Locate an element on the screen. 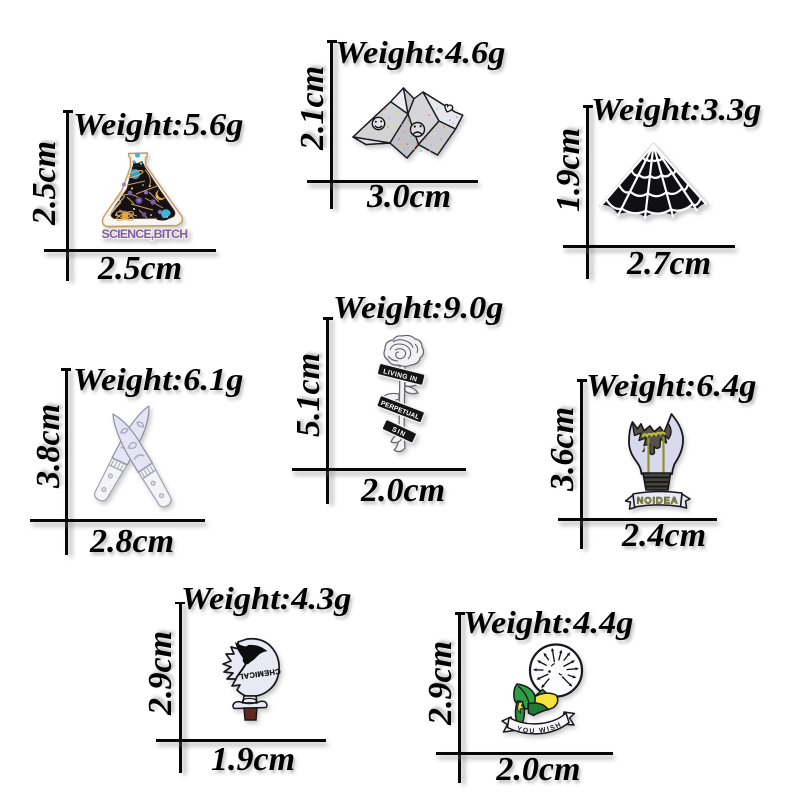 Image resolution: width=800 pixels, height=800 pixels. svg-text: SCIENCE,BITCH is located at coordinates (145, 234).